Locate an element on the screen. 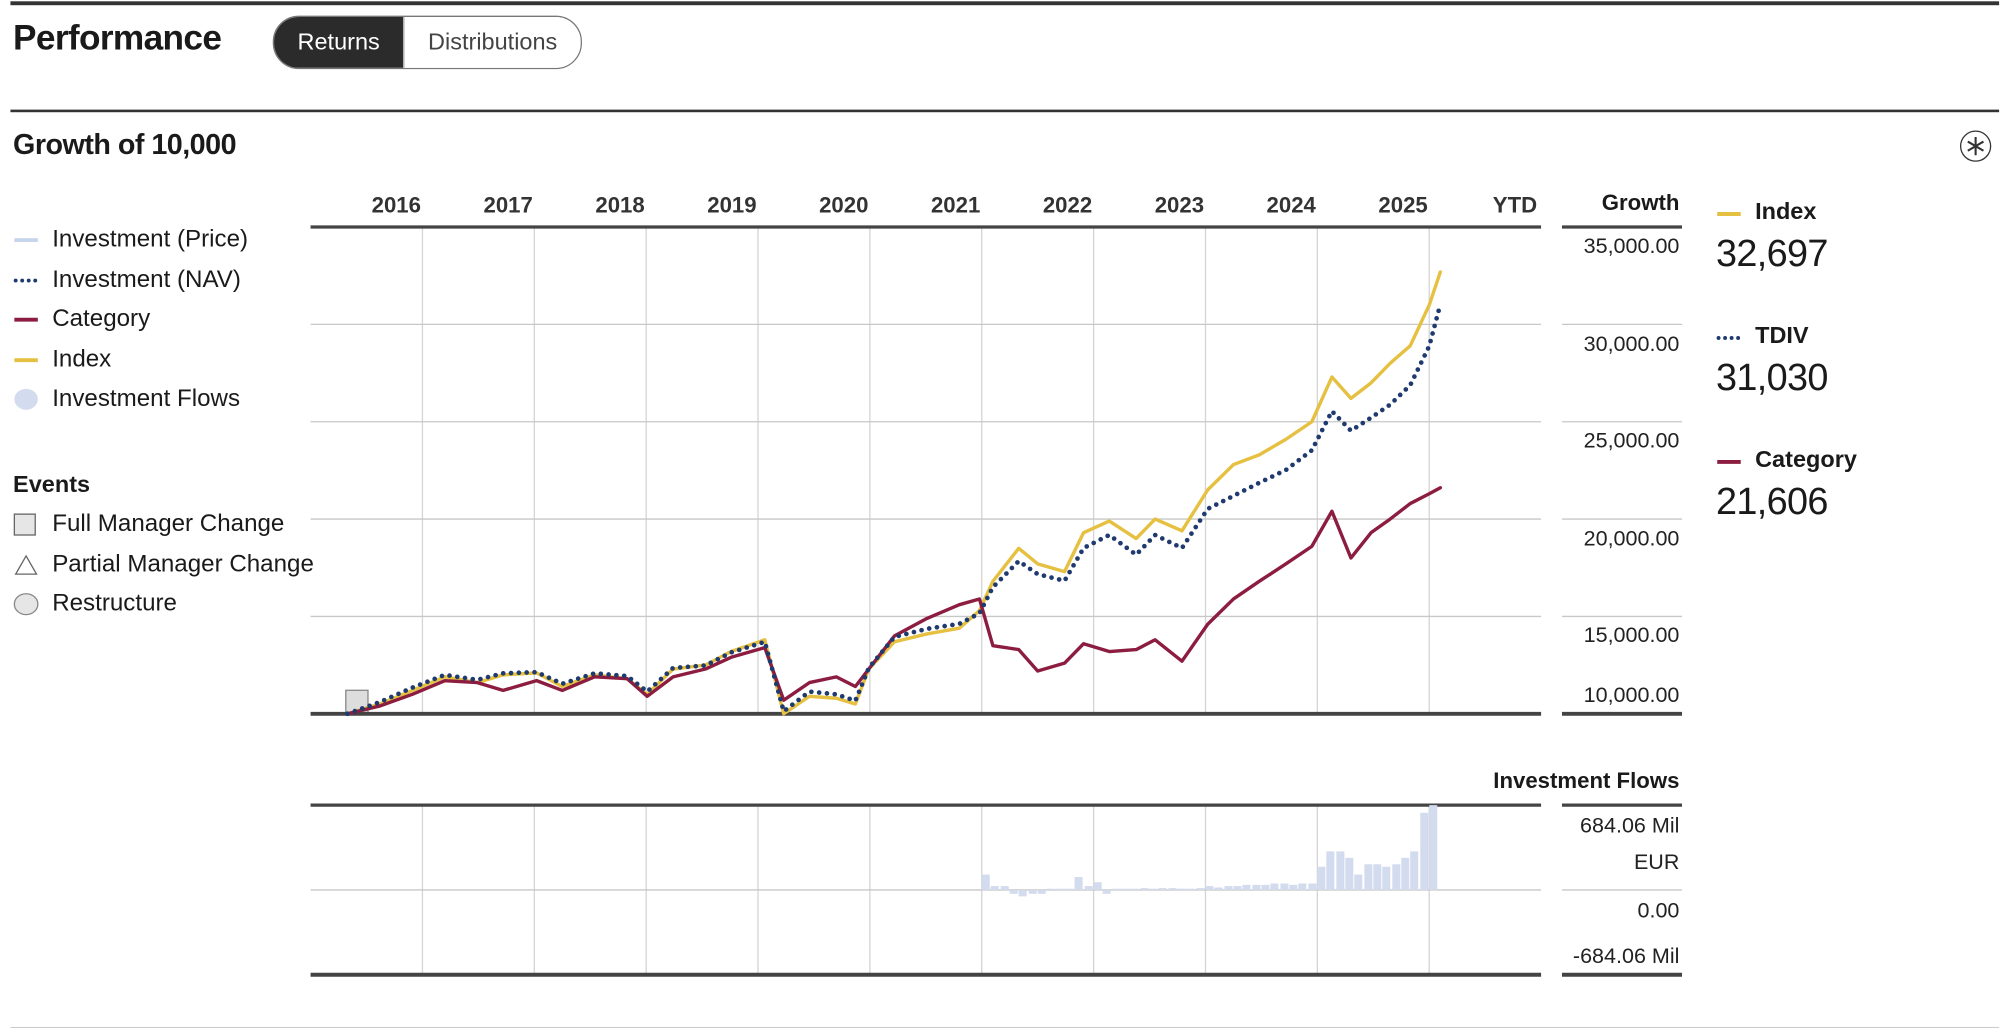 Image resolution: width=2016 pixels, height=1028 pixels. x-column-label: 2016 is located at coordinates (396, 205).